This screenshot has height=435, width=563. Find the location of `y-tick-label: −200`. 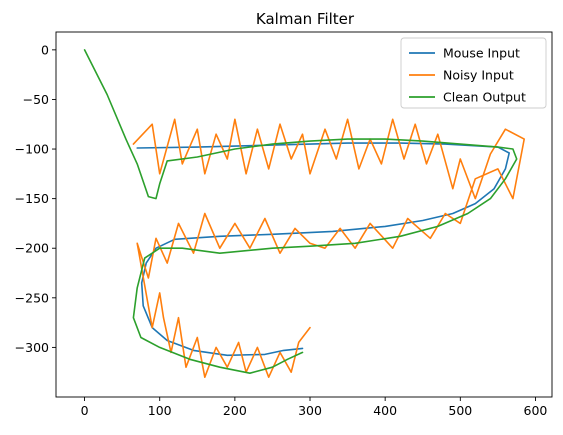

y-tick-label: −200 is located at coordinates (32, 248).